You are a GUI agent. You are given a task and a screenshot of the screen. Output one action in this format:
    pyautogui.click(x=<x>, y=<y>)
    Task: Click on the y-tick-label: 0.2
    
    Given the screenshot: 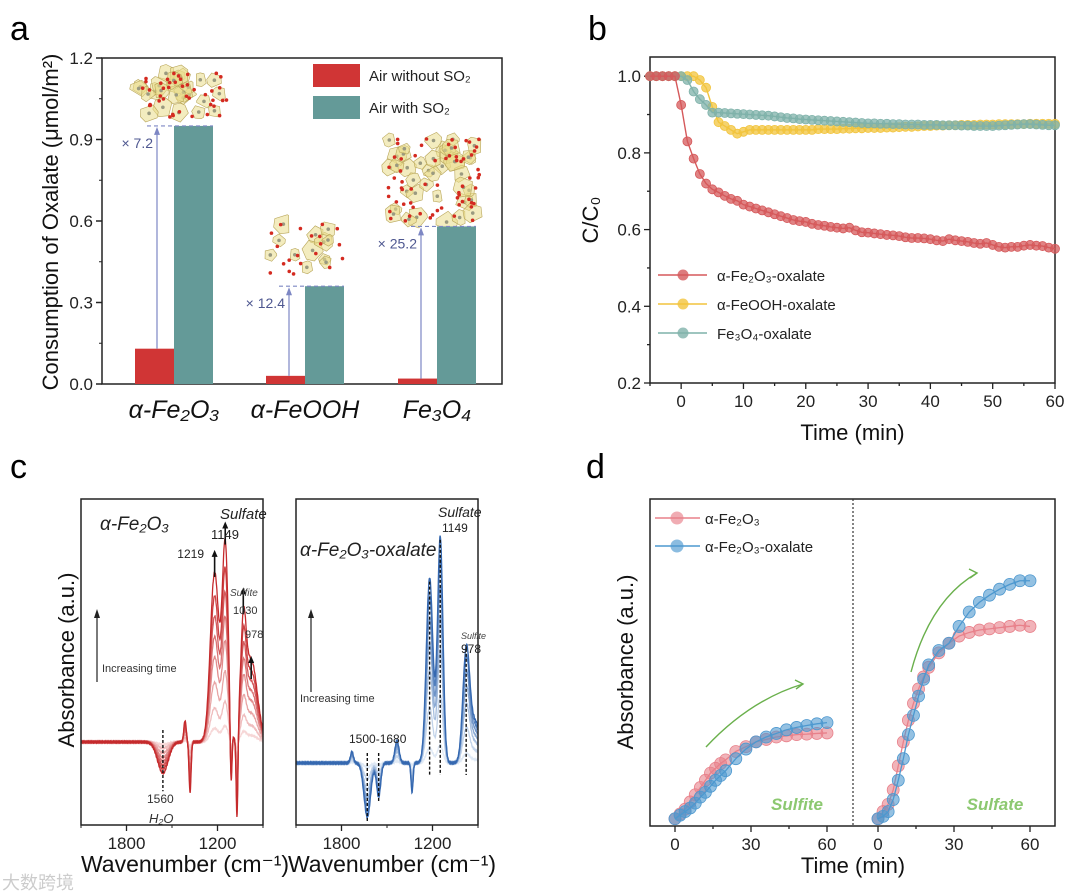 What is the action you would take?
    pyautogui.click(x=629, y=383)
    